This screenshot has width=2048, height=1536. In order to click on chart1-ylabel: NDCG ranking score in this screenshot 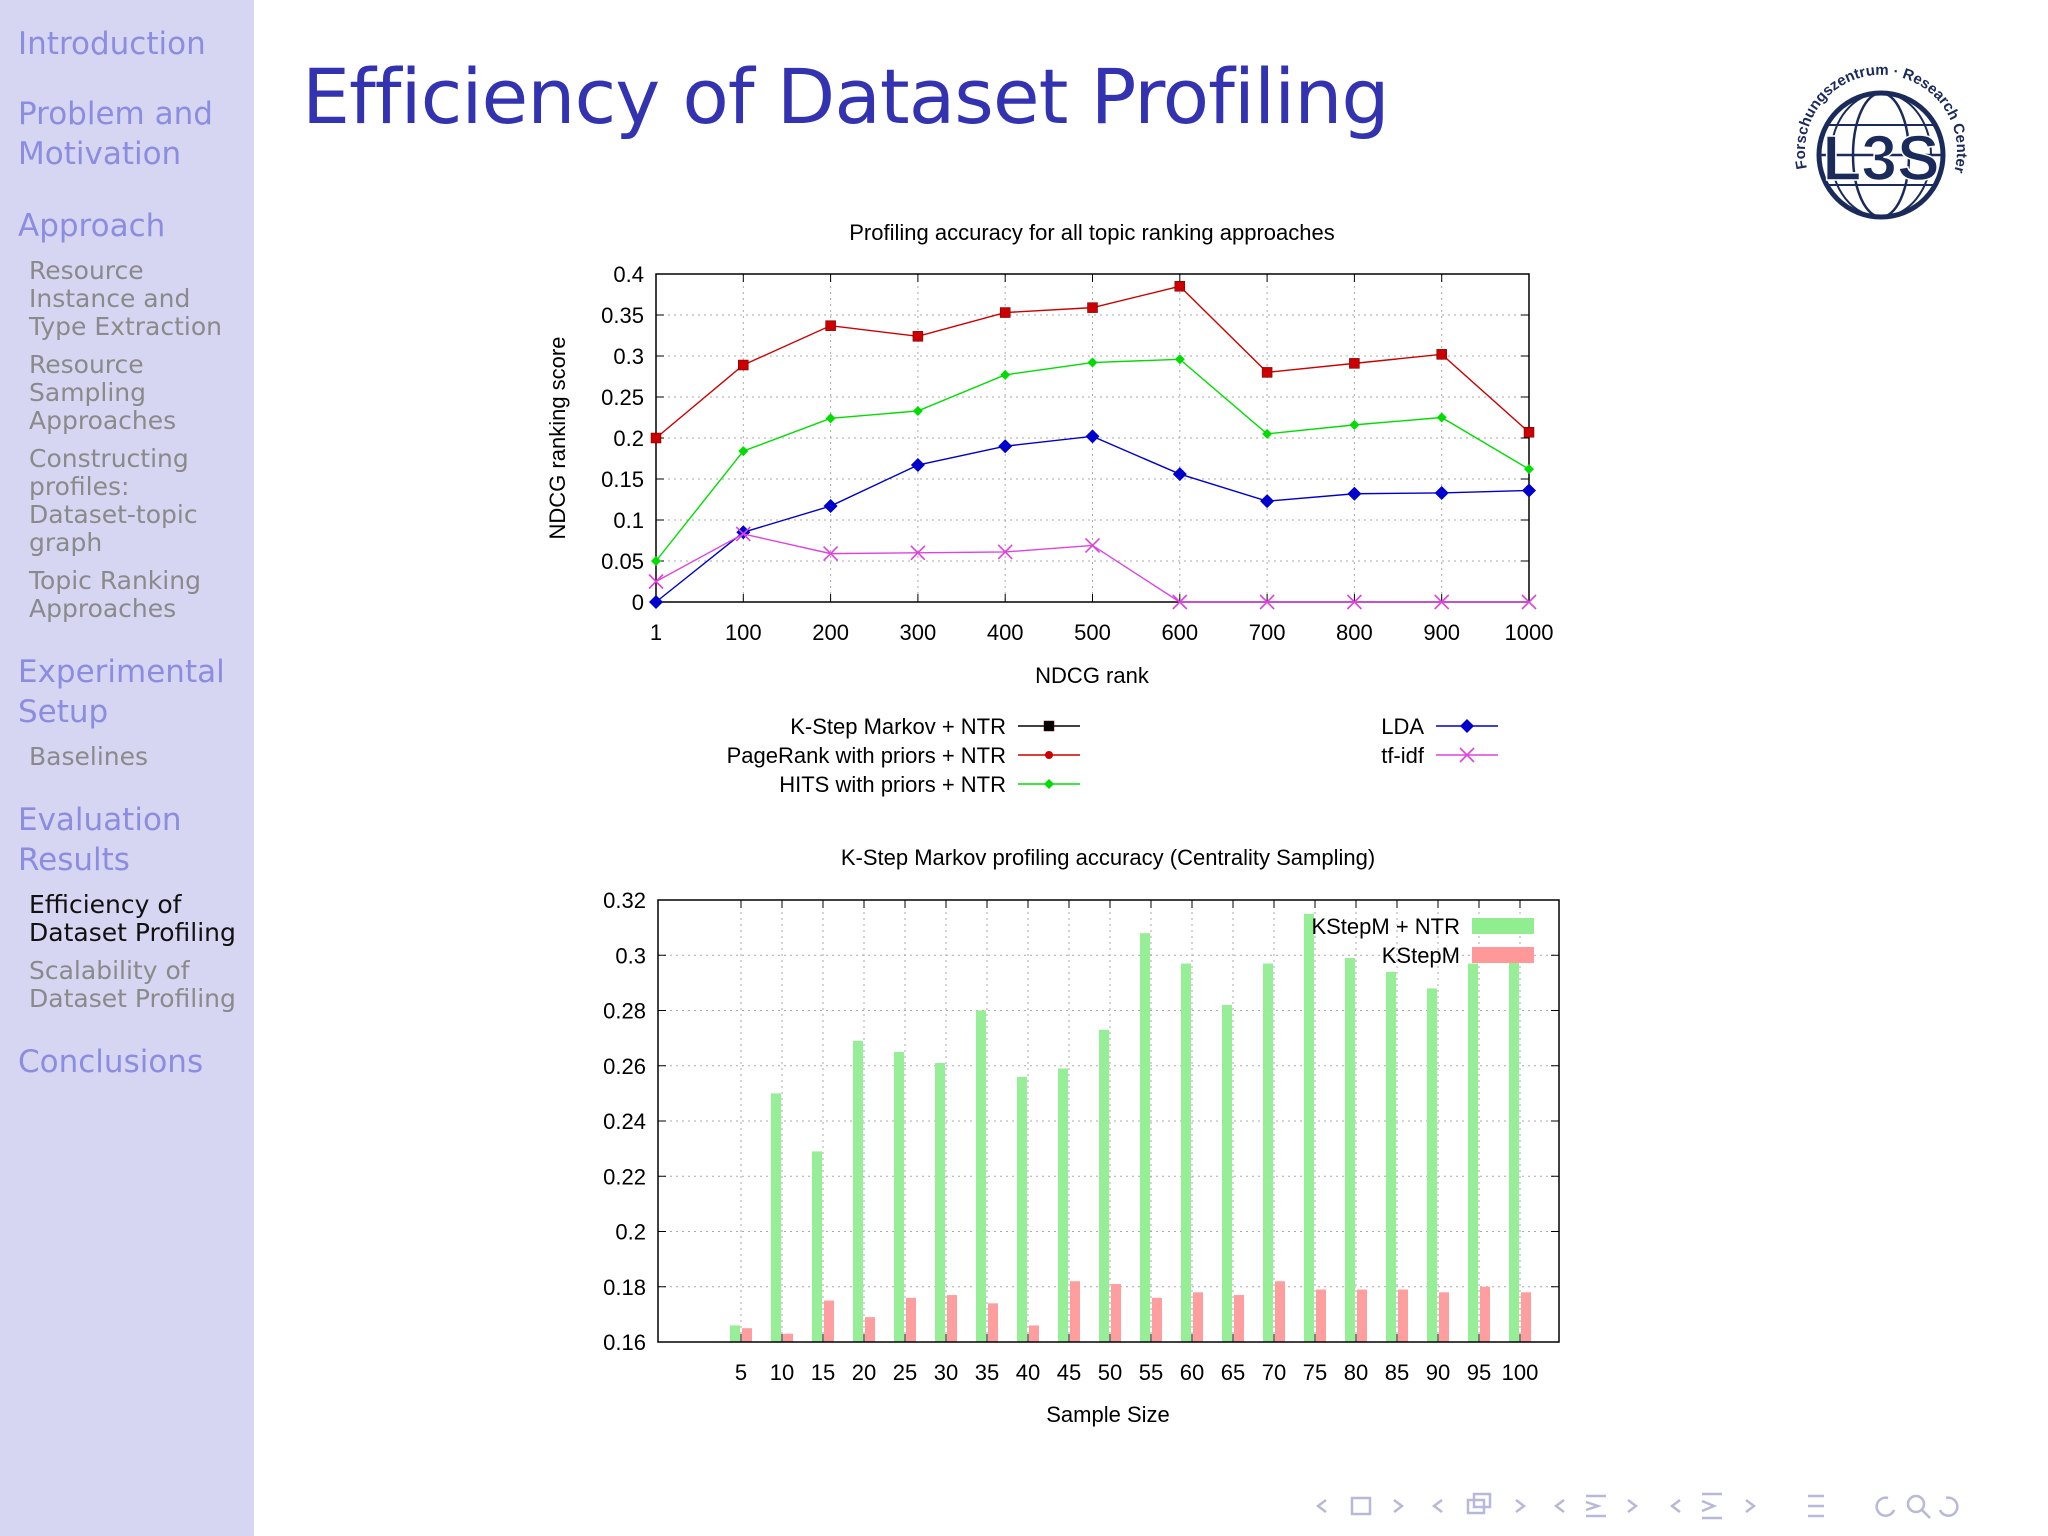, I will do `click(557, 438)`.